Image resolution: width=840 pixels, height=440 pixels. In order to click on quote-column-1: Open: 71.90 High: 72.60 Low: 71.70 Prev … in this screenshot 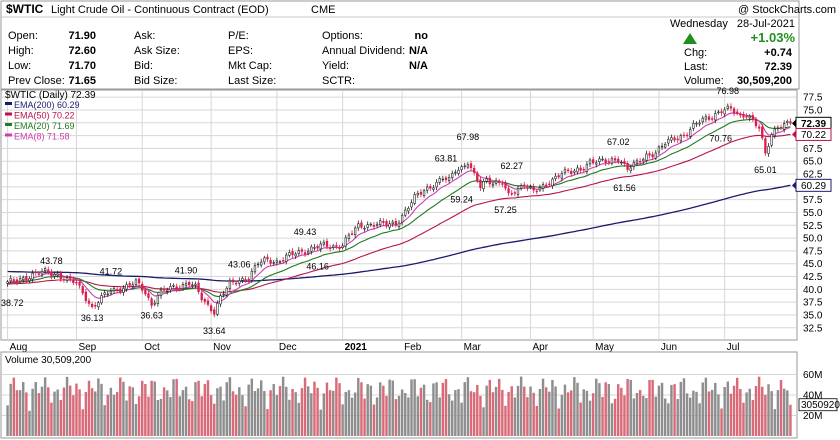, I will do `click(52, 58)`.